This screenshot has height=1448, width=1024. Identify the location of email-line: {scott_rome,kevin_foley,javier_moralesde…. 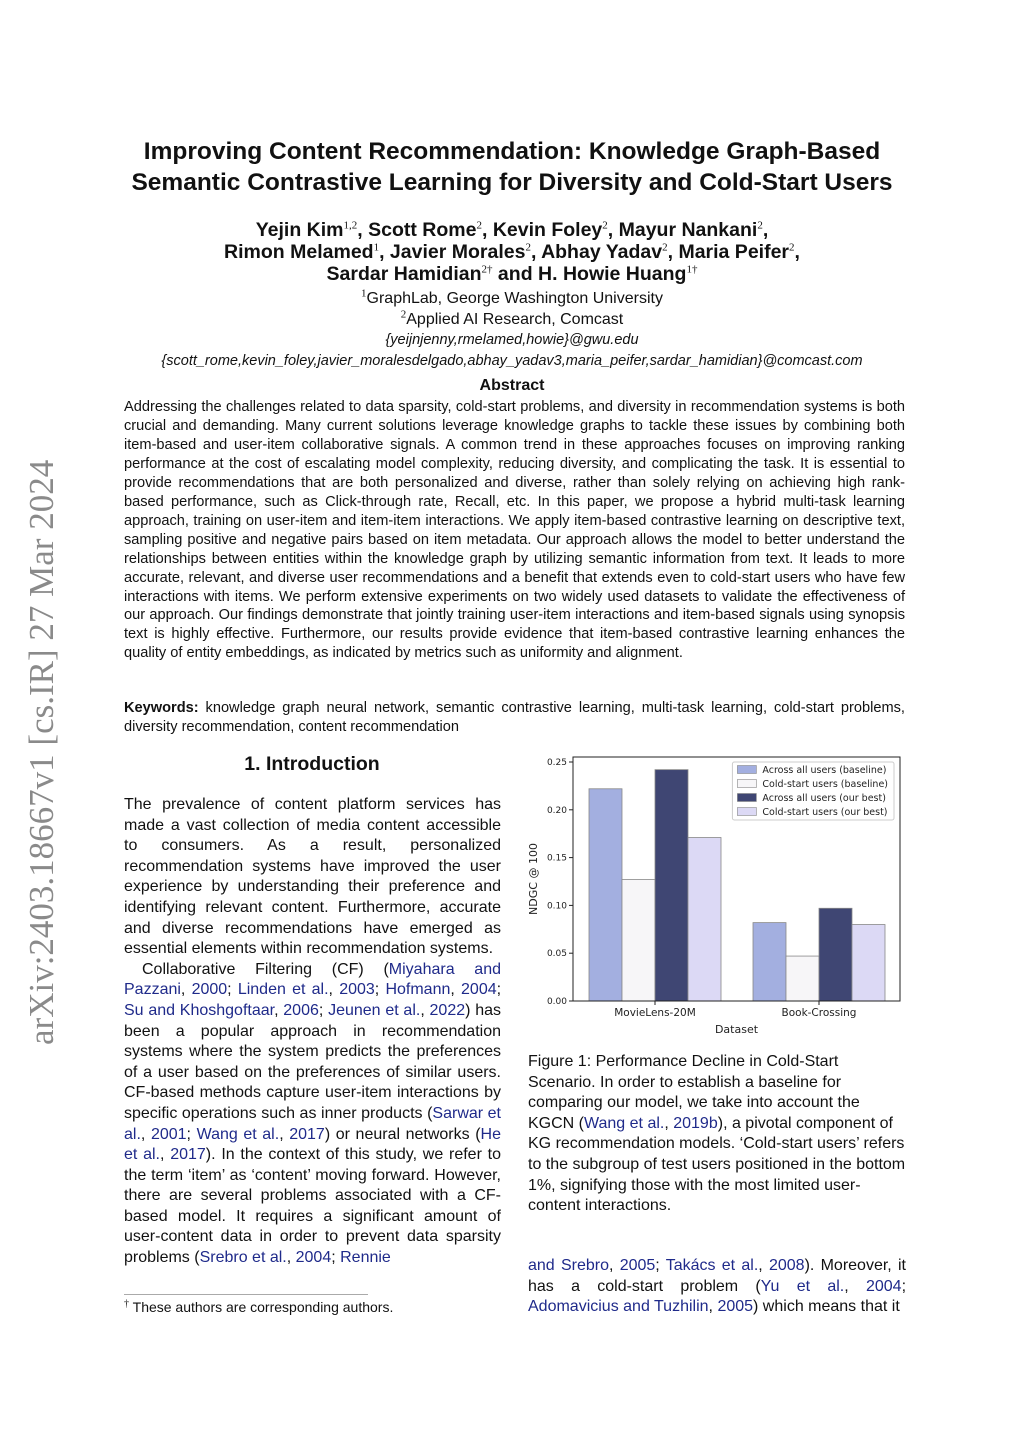
(512, 361).